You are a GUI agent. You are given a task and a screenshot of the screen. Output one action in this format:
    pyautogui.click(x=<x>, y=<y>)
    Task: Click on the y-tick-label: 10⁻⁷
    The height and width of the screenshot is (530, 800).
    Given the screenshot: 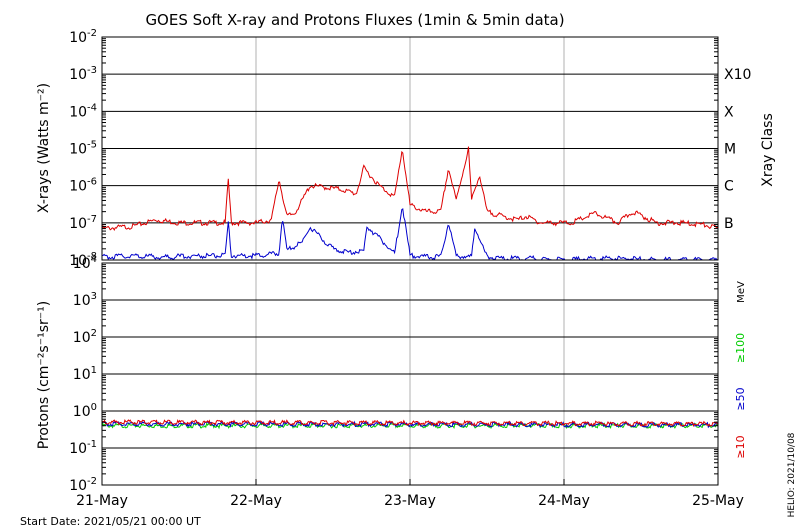 What is the action you would take?
    pyautogui.click(x=83, y=223)
    